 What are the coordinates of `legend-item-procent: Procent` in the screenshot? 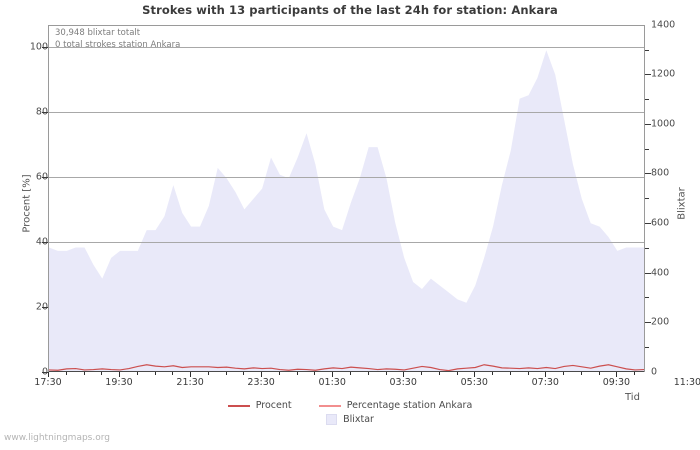 It's located at (259, 405).